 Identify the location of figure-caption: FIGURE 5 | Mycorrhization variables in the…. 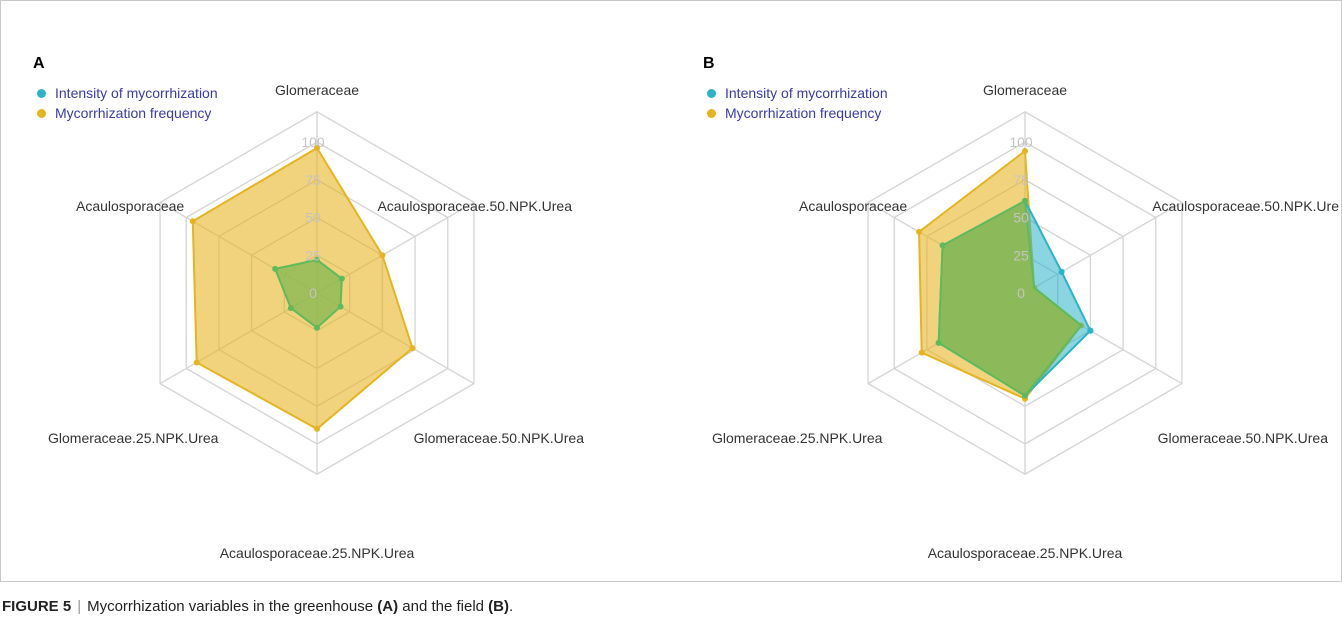
(257, 606).